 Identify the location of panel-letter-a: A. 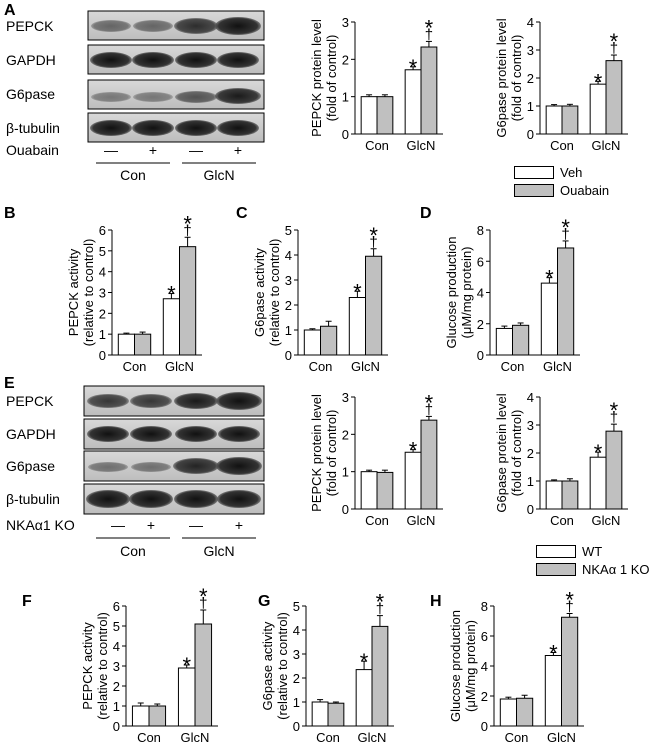
(10, 10).